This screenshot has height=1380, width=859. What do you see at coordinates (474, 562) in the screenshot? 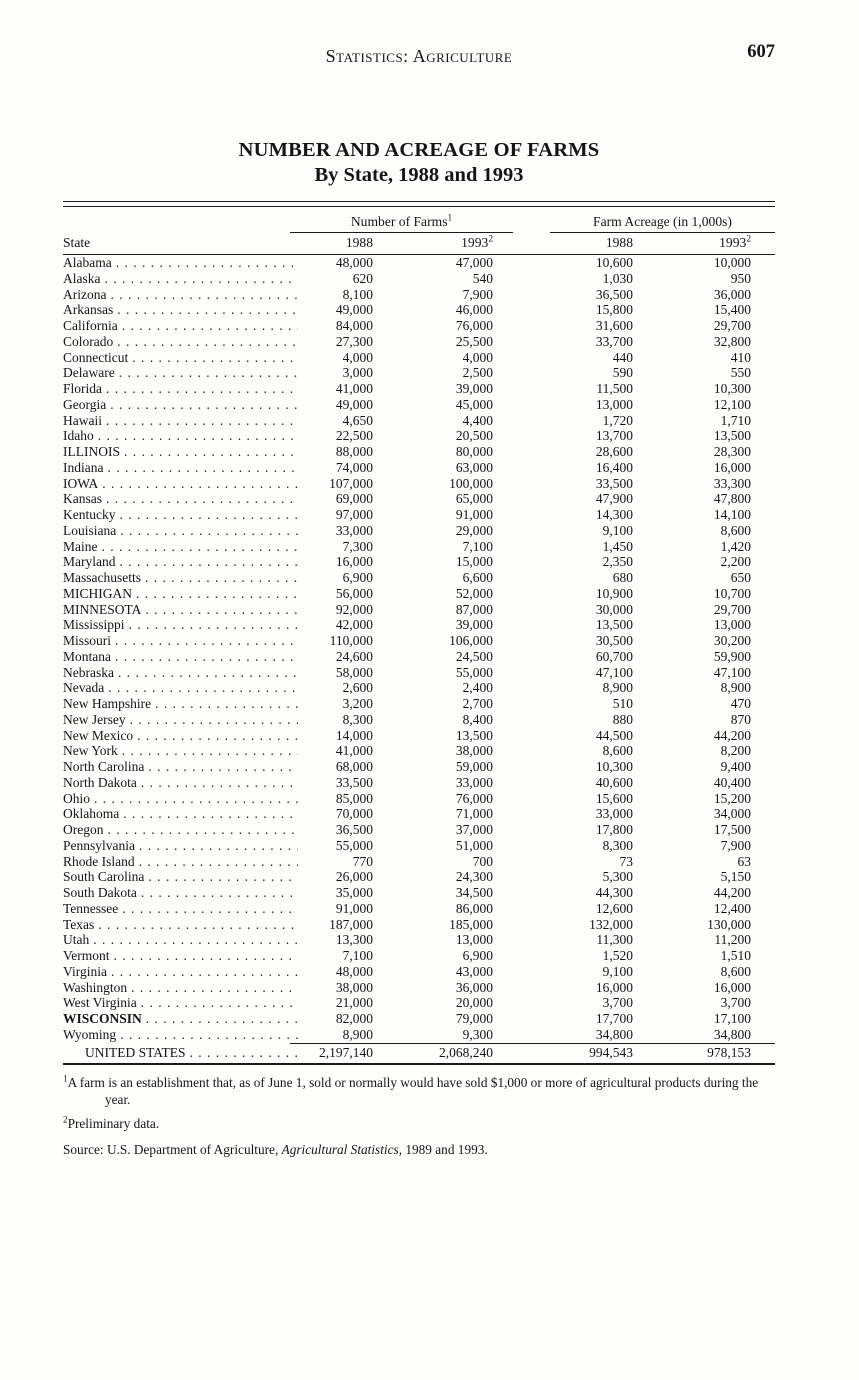
I see `farms-1993-value: 15,000` at bounding box center [474, 562].